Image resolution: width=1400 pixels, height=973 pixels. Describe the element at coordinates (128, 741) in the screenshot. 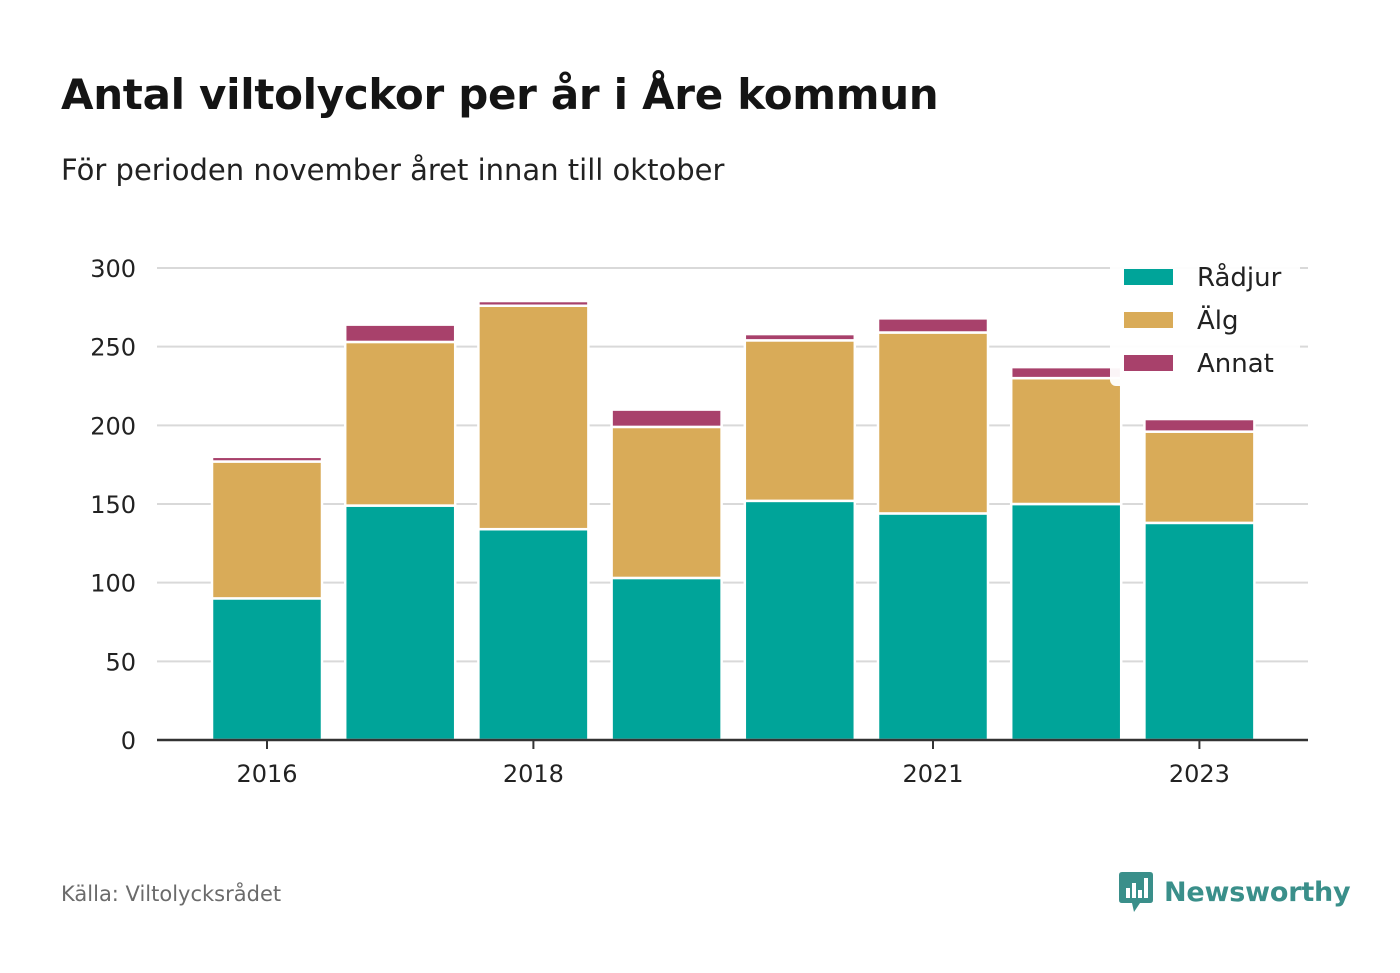

I see `y-tick-label: 0` at that location.